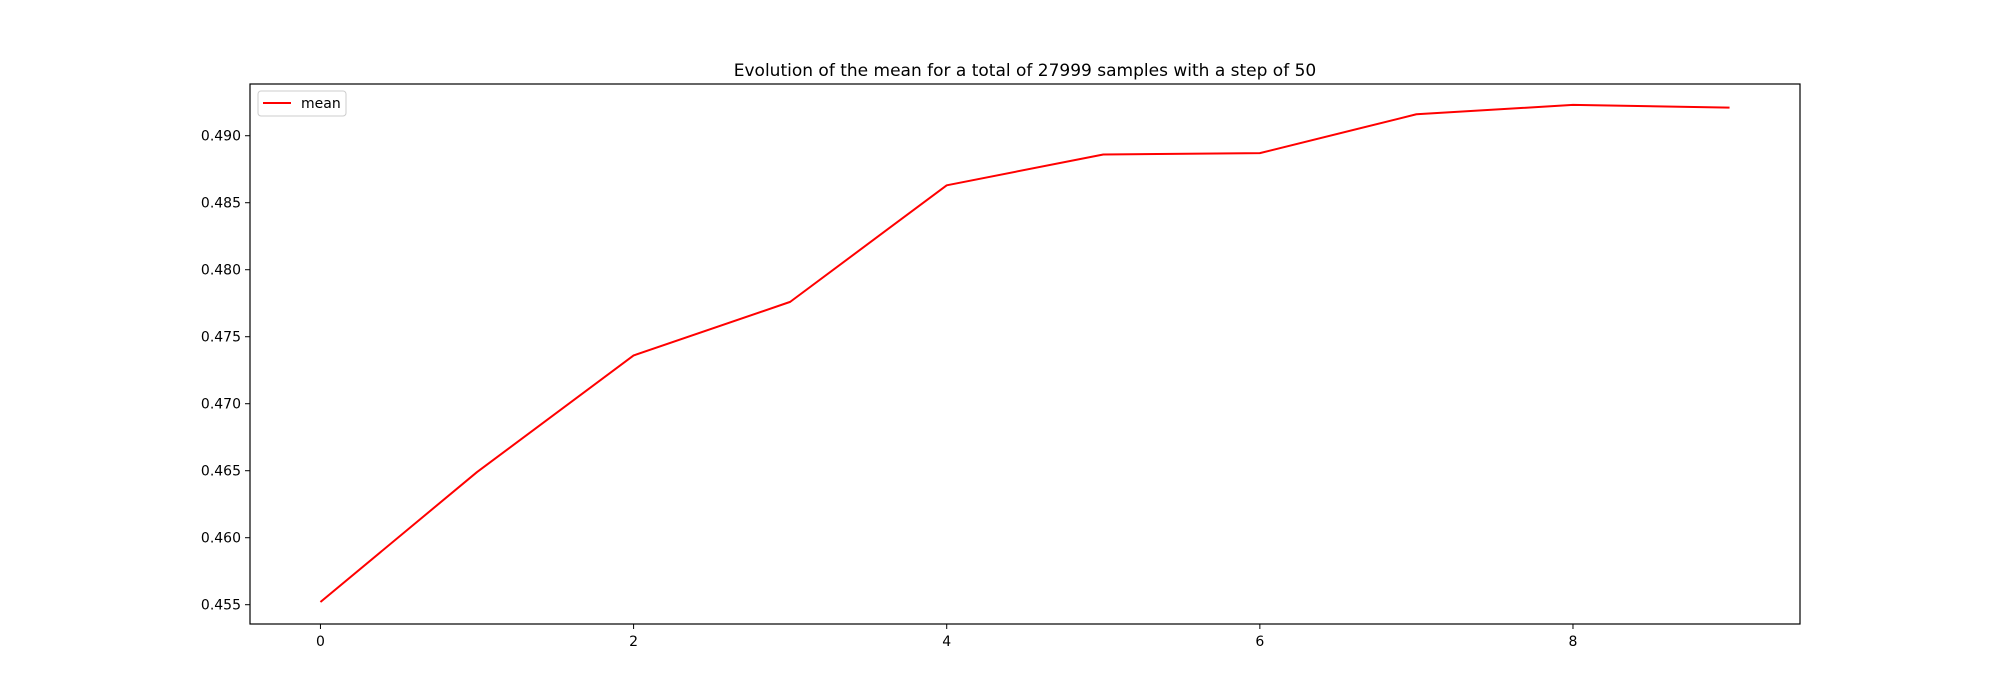  Describe the element at coordinates (221, 338) in the screenshot. I see `y-tick-label: 0.475` at that location.